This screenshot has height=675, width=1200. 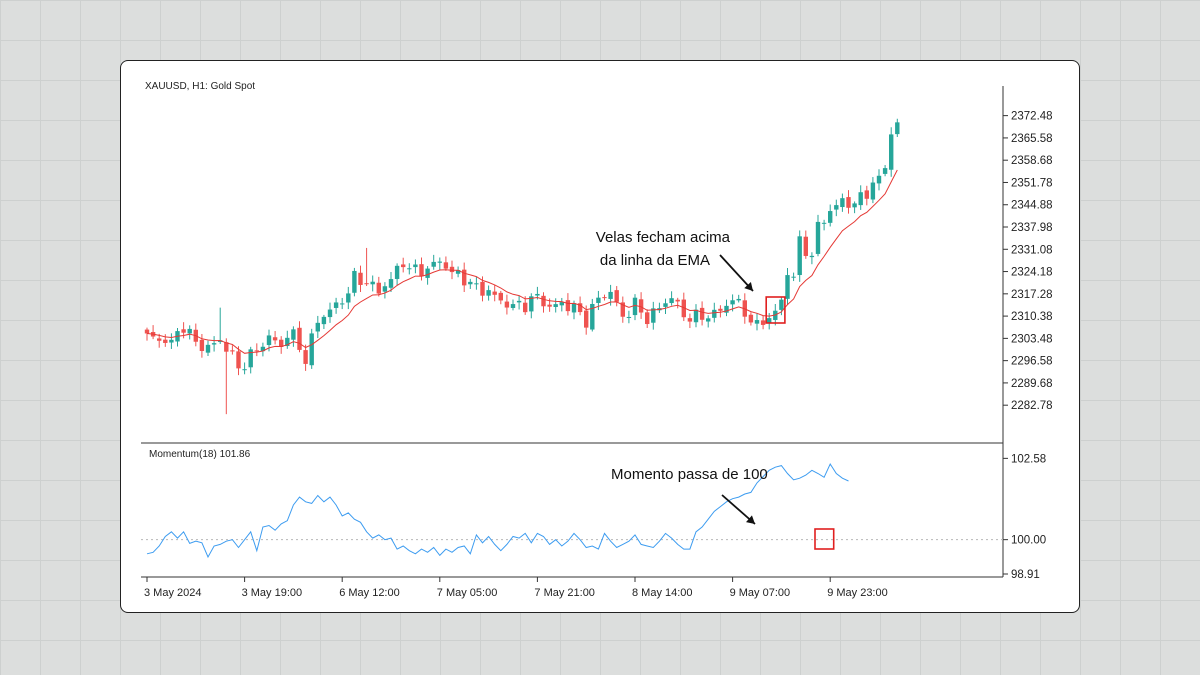 What do you see at coordinates (1032, 317) in the screenshot?
I see `price-tick-label: 2310.38` at bounding box center [1032, 317].